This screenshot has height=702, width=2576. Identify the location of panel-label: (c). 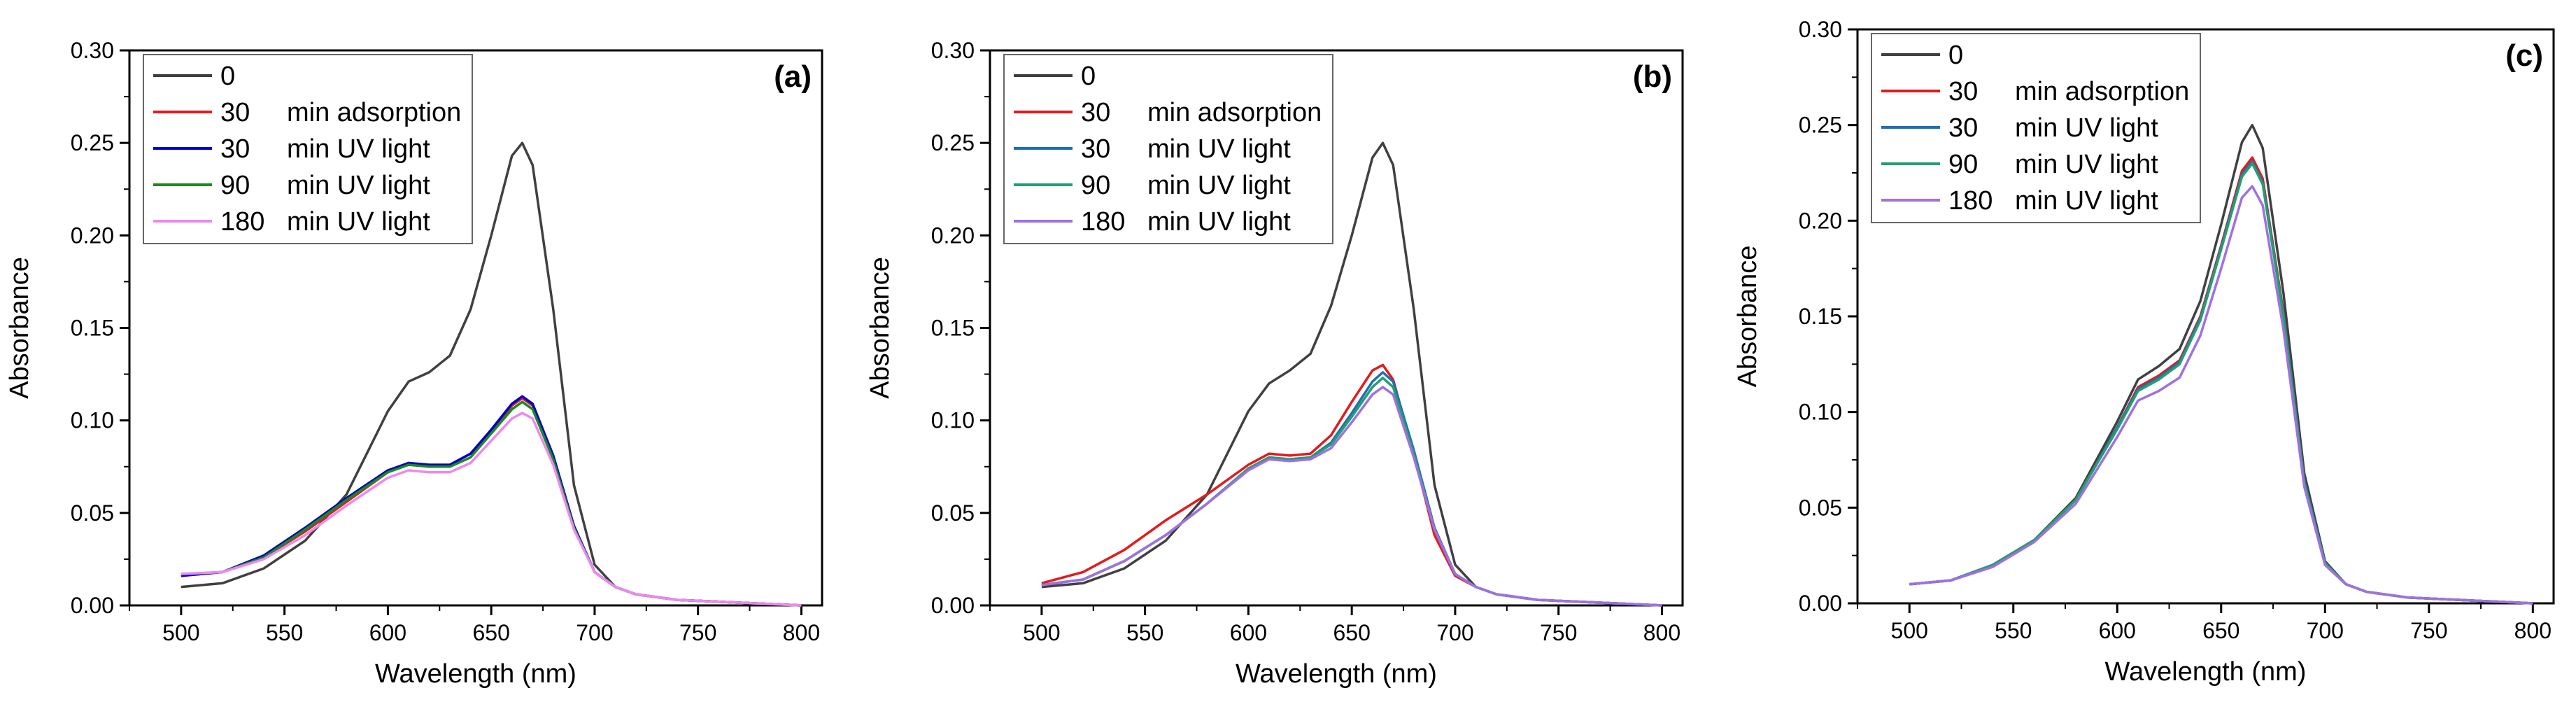
(2524, 55).